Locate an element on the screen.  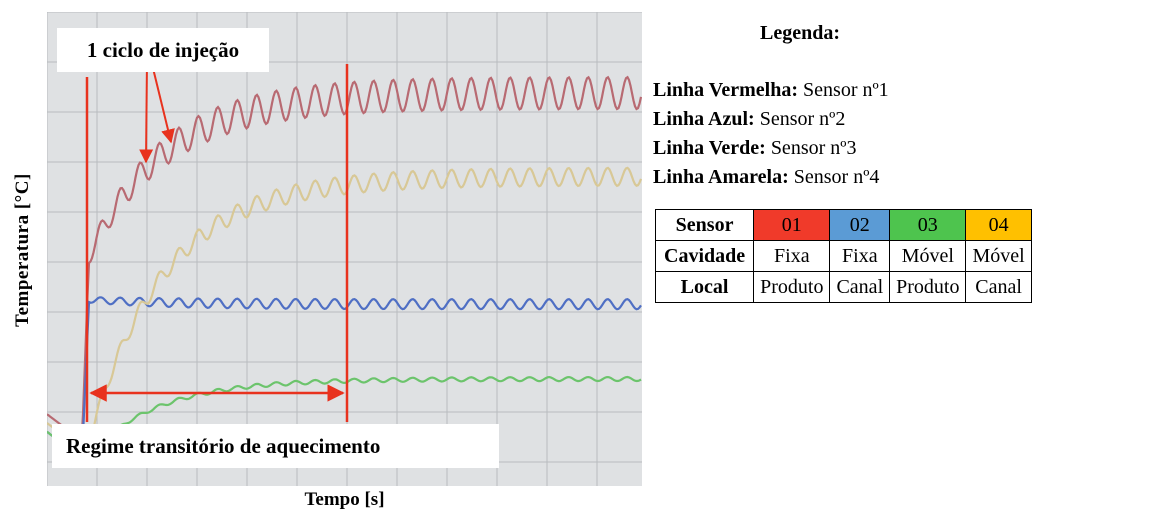
legend-line-red-label: Linha Vermelha: is located at coordinates (726, 90).